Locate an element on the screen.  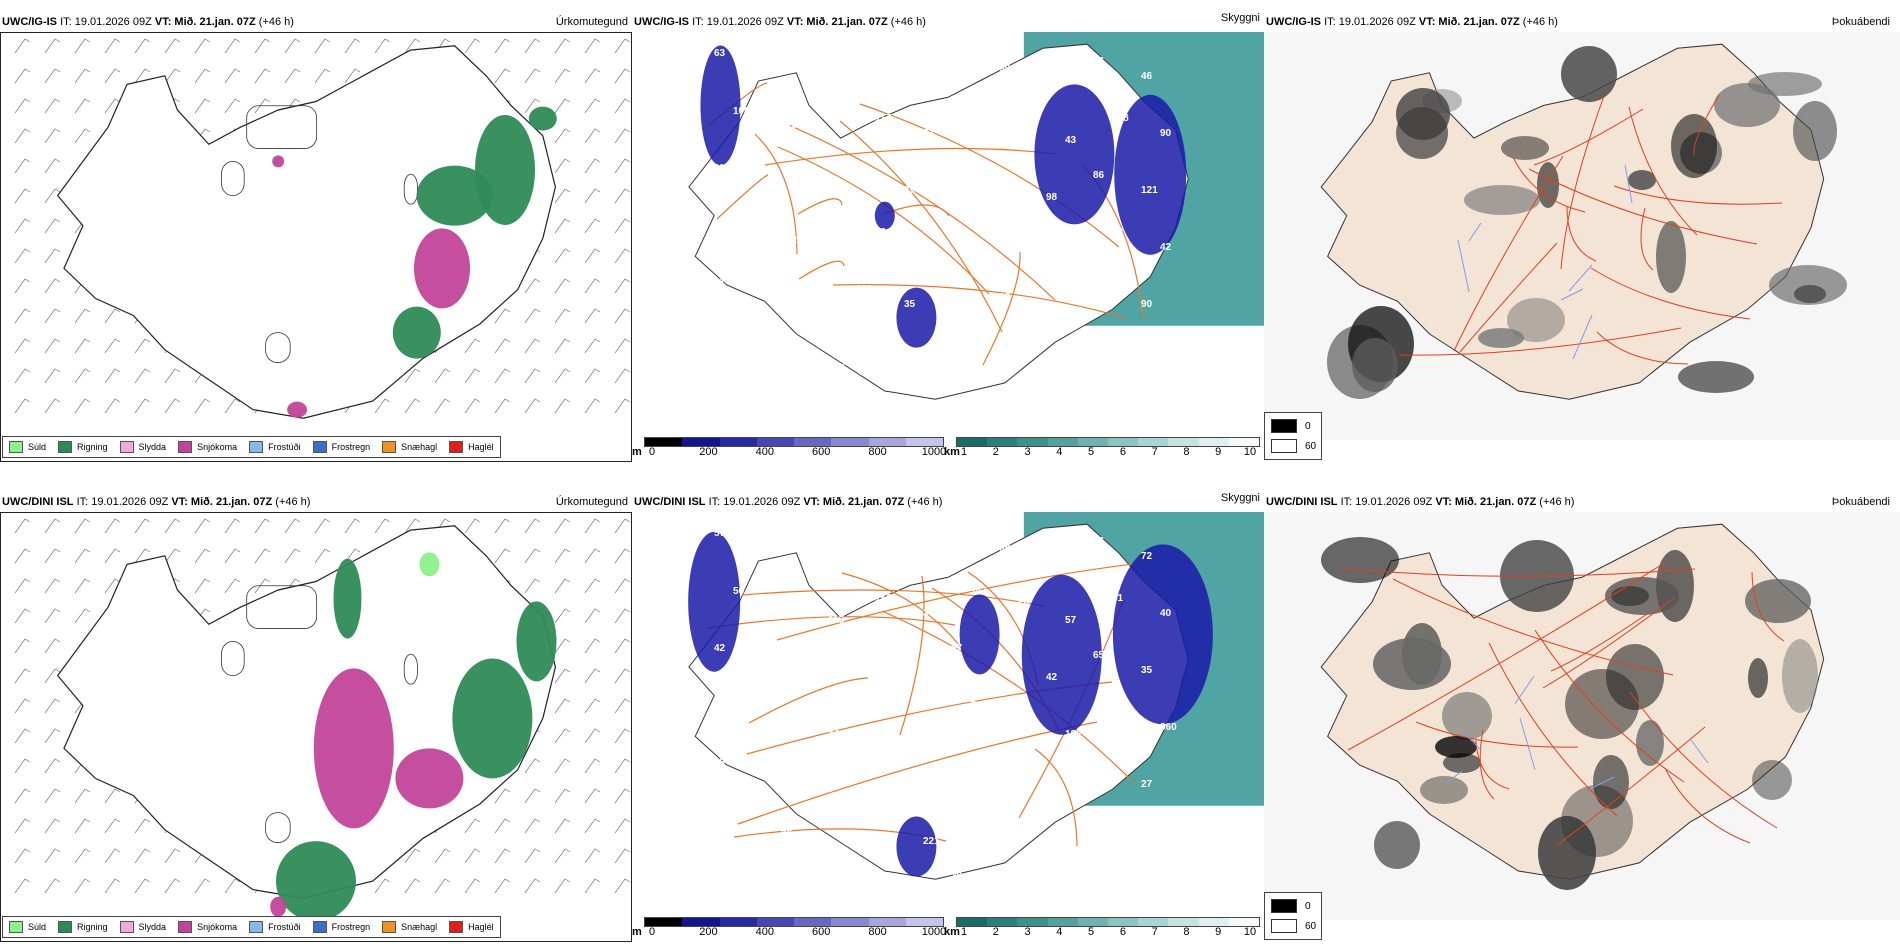
colorbar-tick: 10 is located at coordinates (1250, 932).